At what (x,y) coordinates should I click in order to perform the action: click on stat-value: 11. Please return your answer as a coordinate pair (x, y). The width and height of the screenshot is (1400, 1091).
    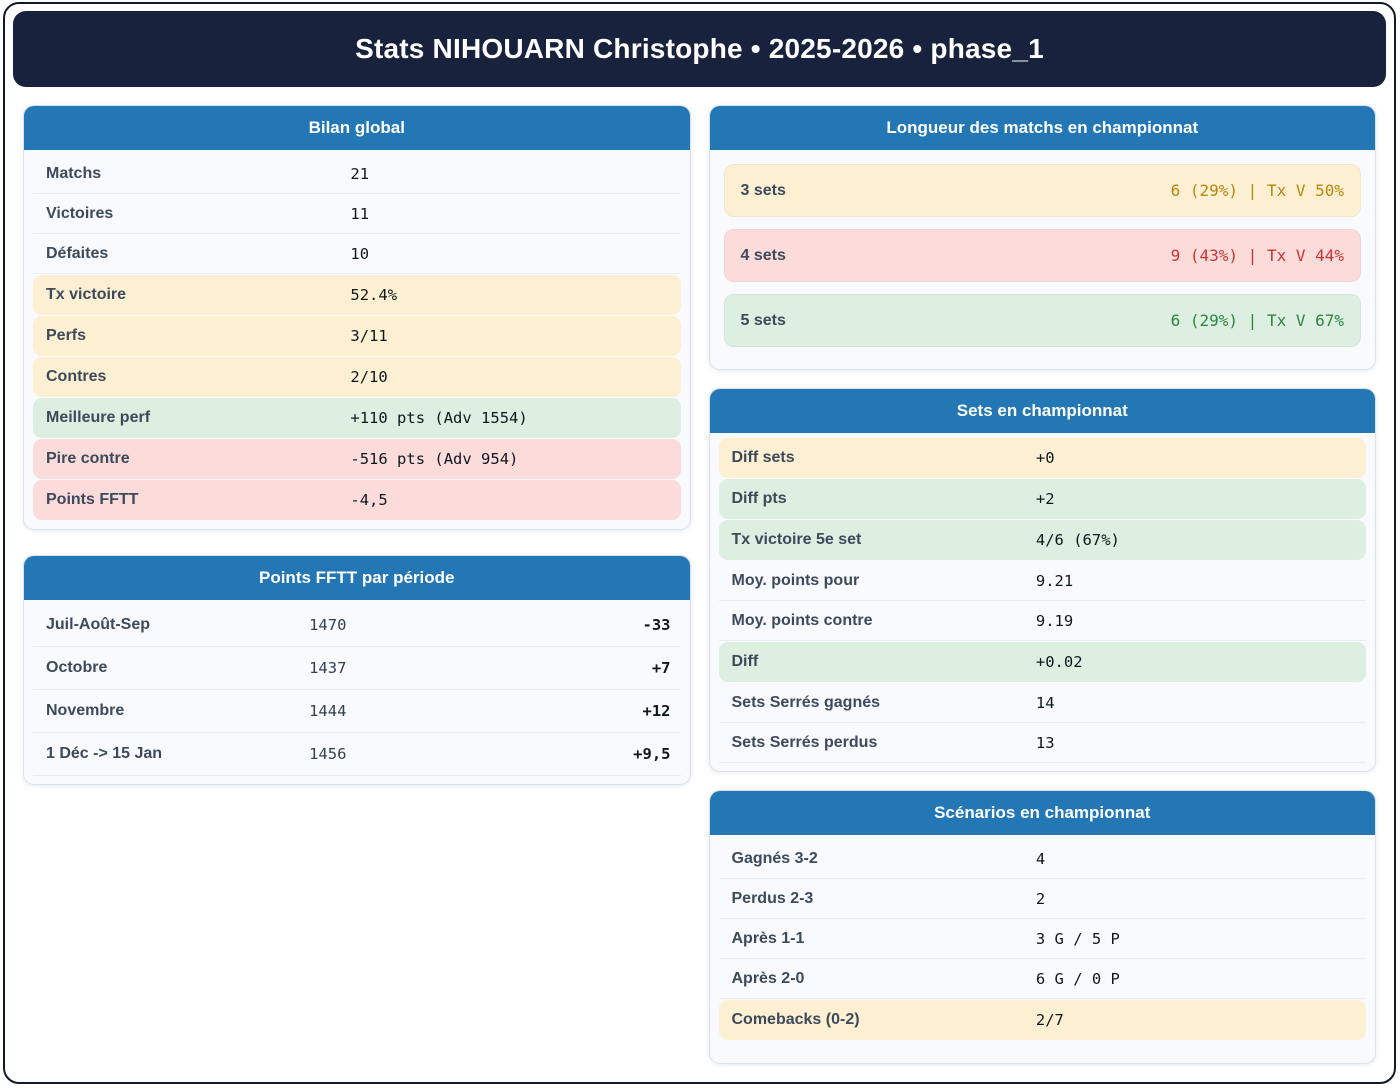
    Looking at the image, I should click on (360, 213).